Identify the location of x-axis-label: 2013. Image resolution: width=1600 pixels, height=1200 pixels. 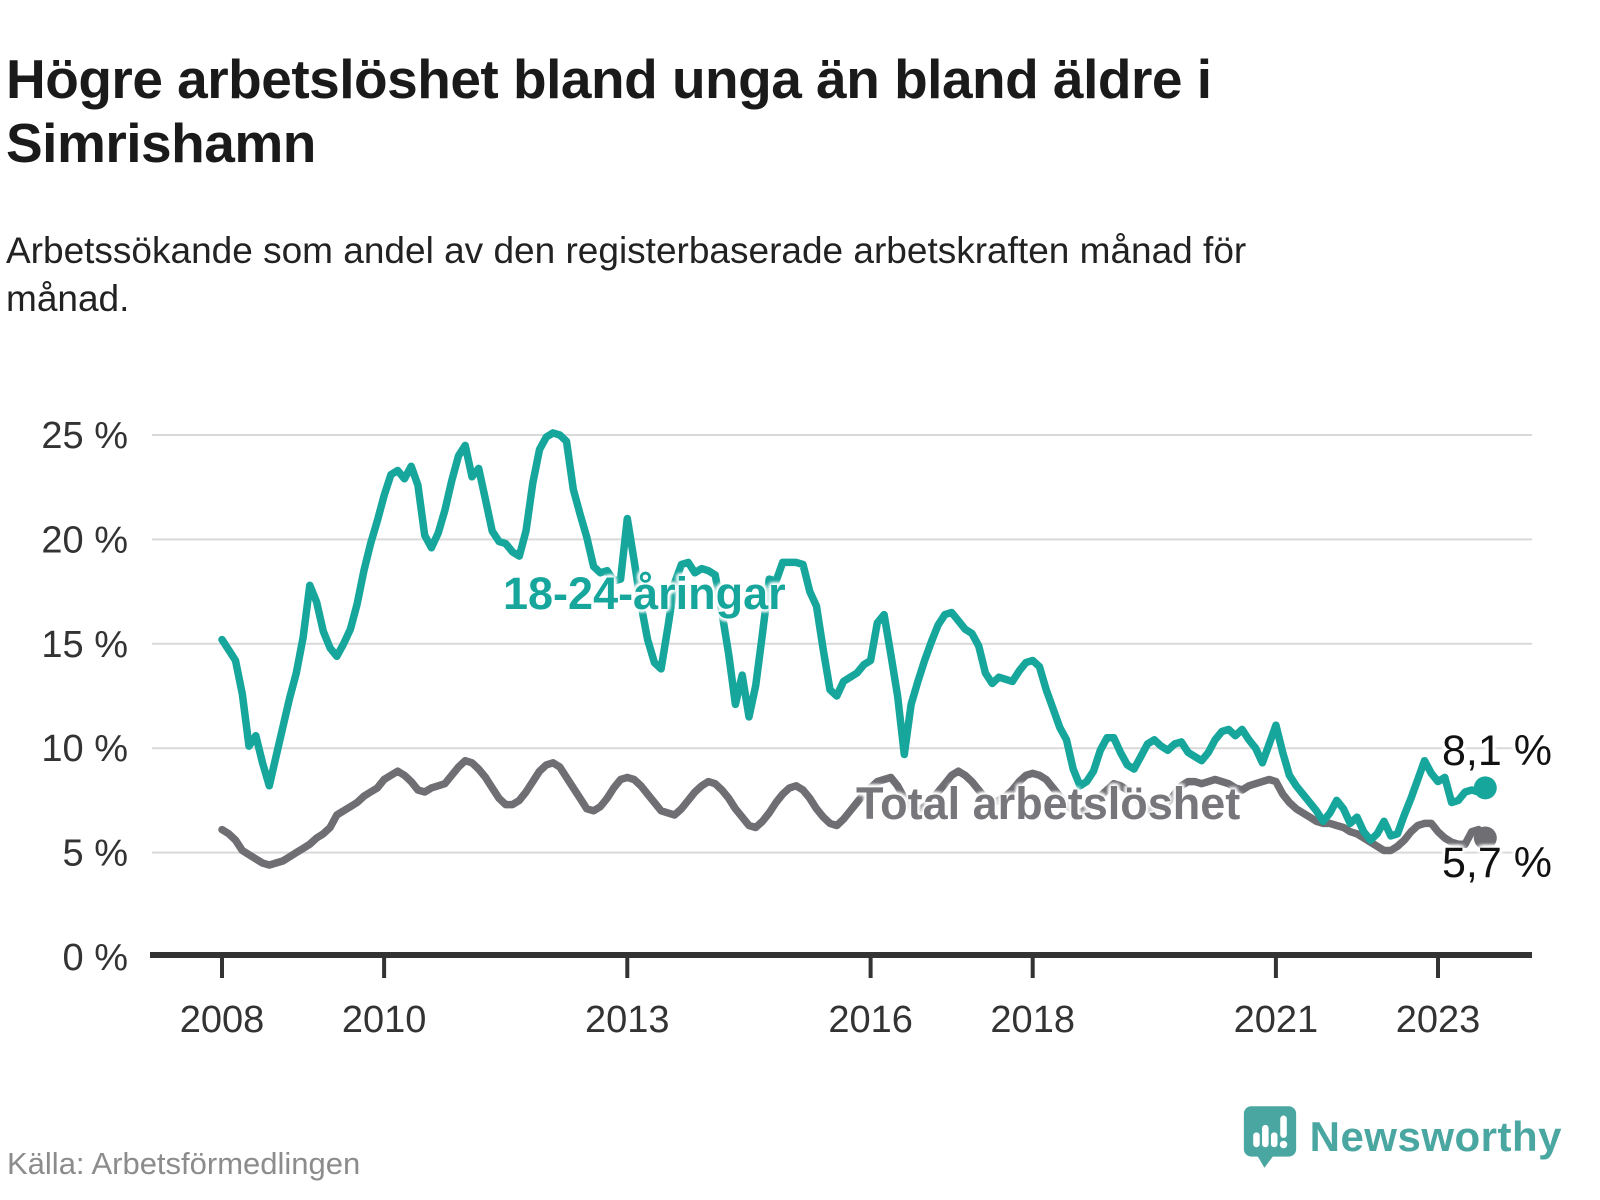
(627, 1020).